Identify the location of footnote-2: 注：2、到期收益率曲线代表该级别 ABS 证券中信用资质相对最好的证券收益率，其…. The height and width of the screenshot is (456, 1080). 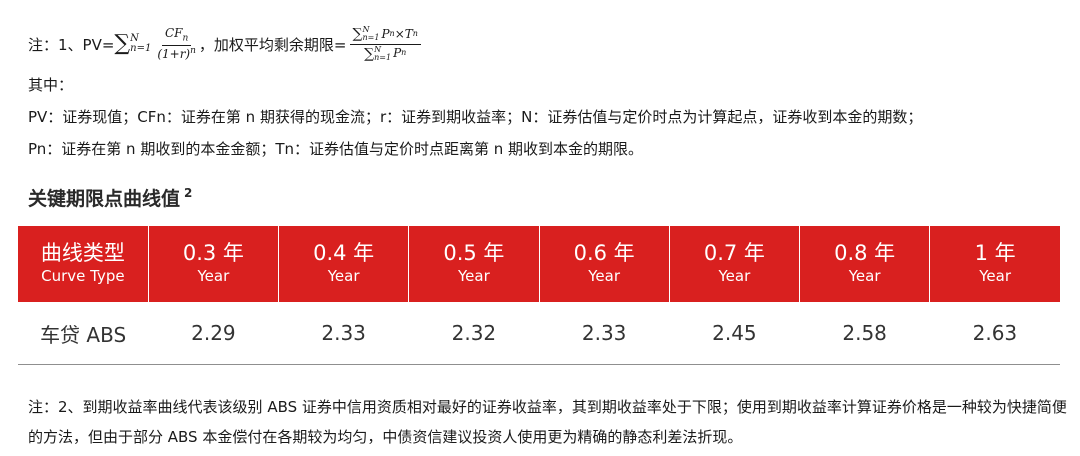
(547, 422).